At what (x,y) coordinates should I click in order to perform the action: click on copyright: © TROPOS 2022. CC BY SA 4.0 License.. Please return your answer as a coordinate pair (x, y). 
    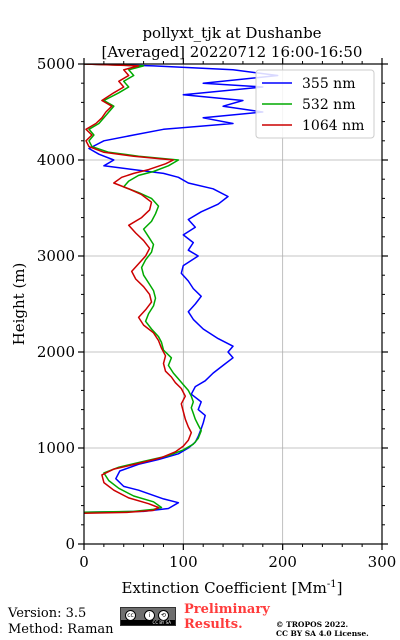
    Looking at the image, I should click on (322, 629).